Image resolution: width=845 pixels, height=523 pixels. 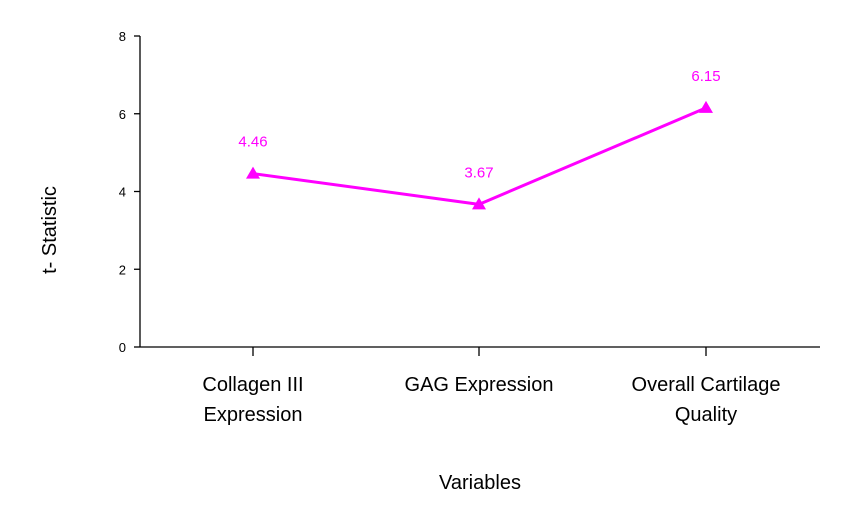 I want to click on y-tick-label: 2, so click(x=122, y=269).